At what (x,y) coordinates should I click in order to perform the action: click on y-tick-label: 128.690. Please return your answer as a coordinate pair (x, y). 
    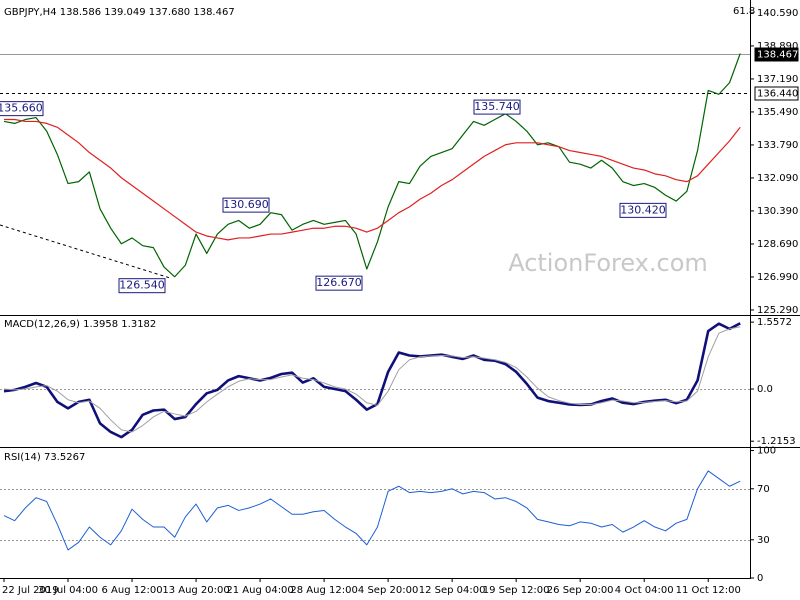
    Looking at the image, I should click on (777, 244).